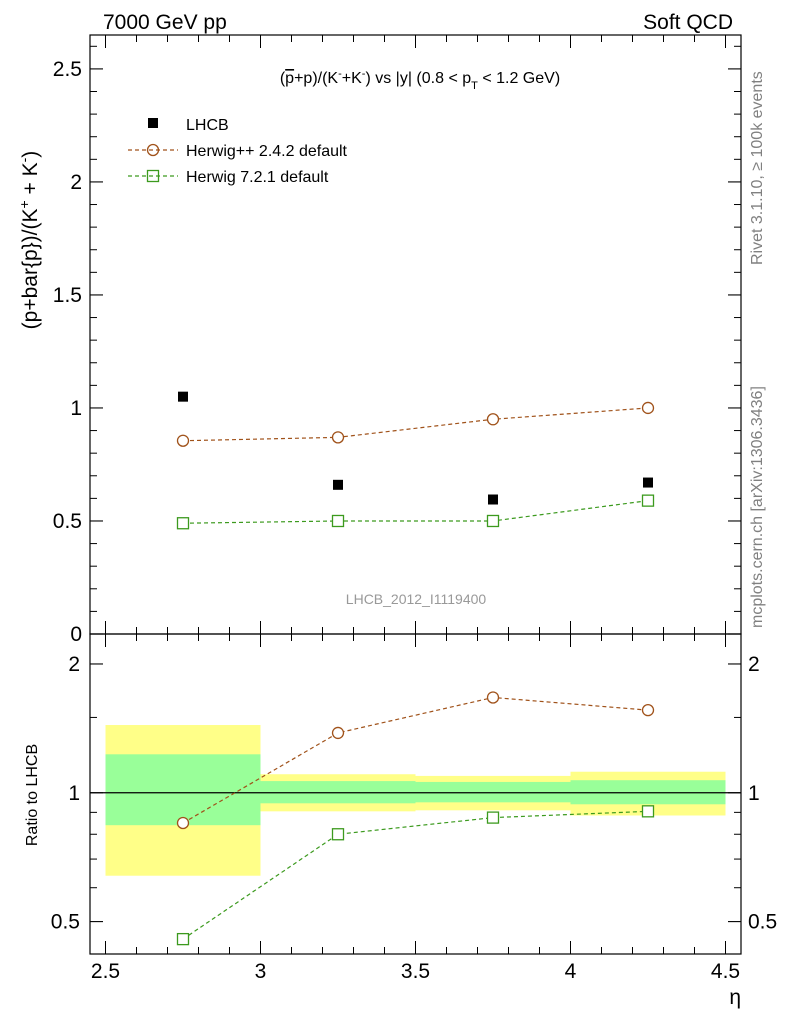 The width and height of the screenshot is (786, 1024). Describe the element at coordinates (153, 176) in the screenshot. I see `legend-herwig7-marker` at that location.